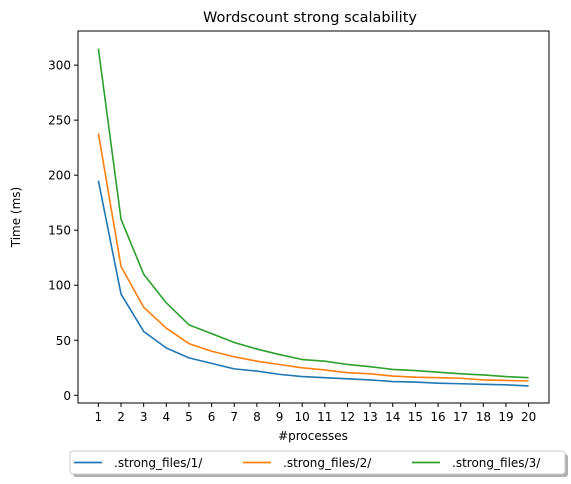 The width and height of the screenshot is (571, 484). I want to click on x-tick-label: 20, so click(528, 417).